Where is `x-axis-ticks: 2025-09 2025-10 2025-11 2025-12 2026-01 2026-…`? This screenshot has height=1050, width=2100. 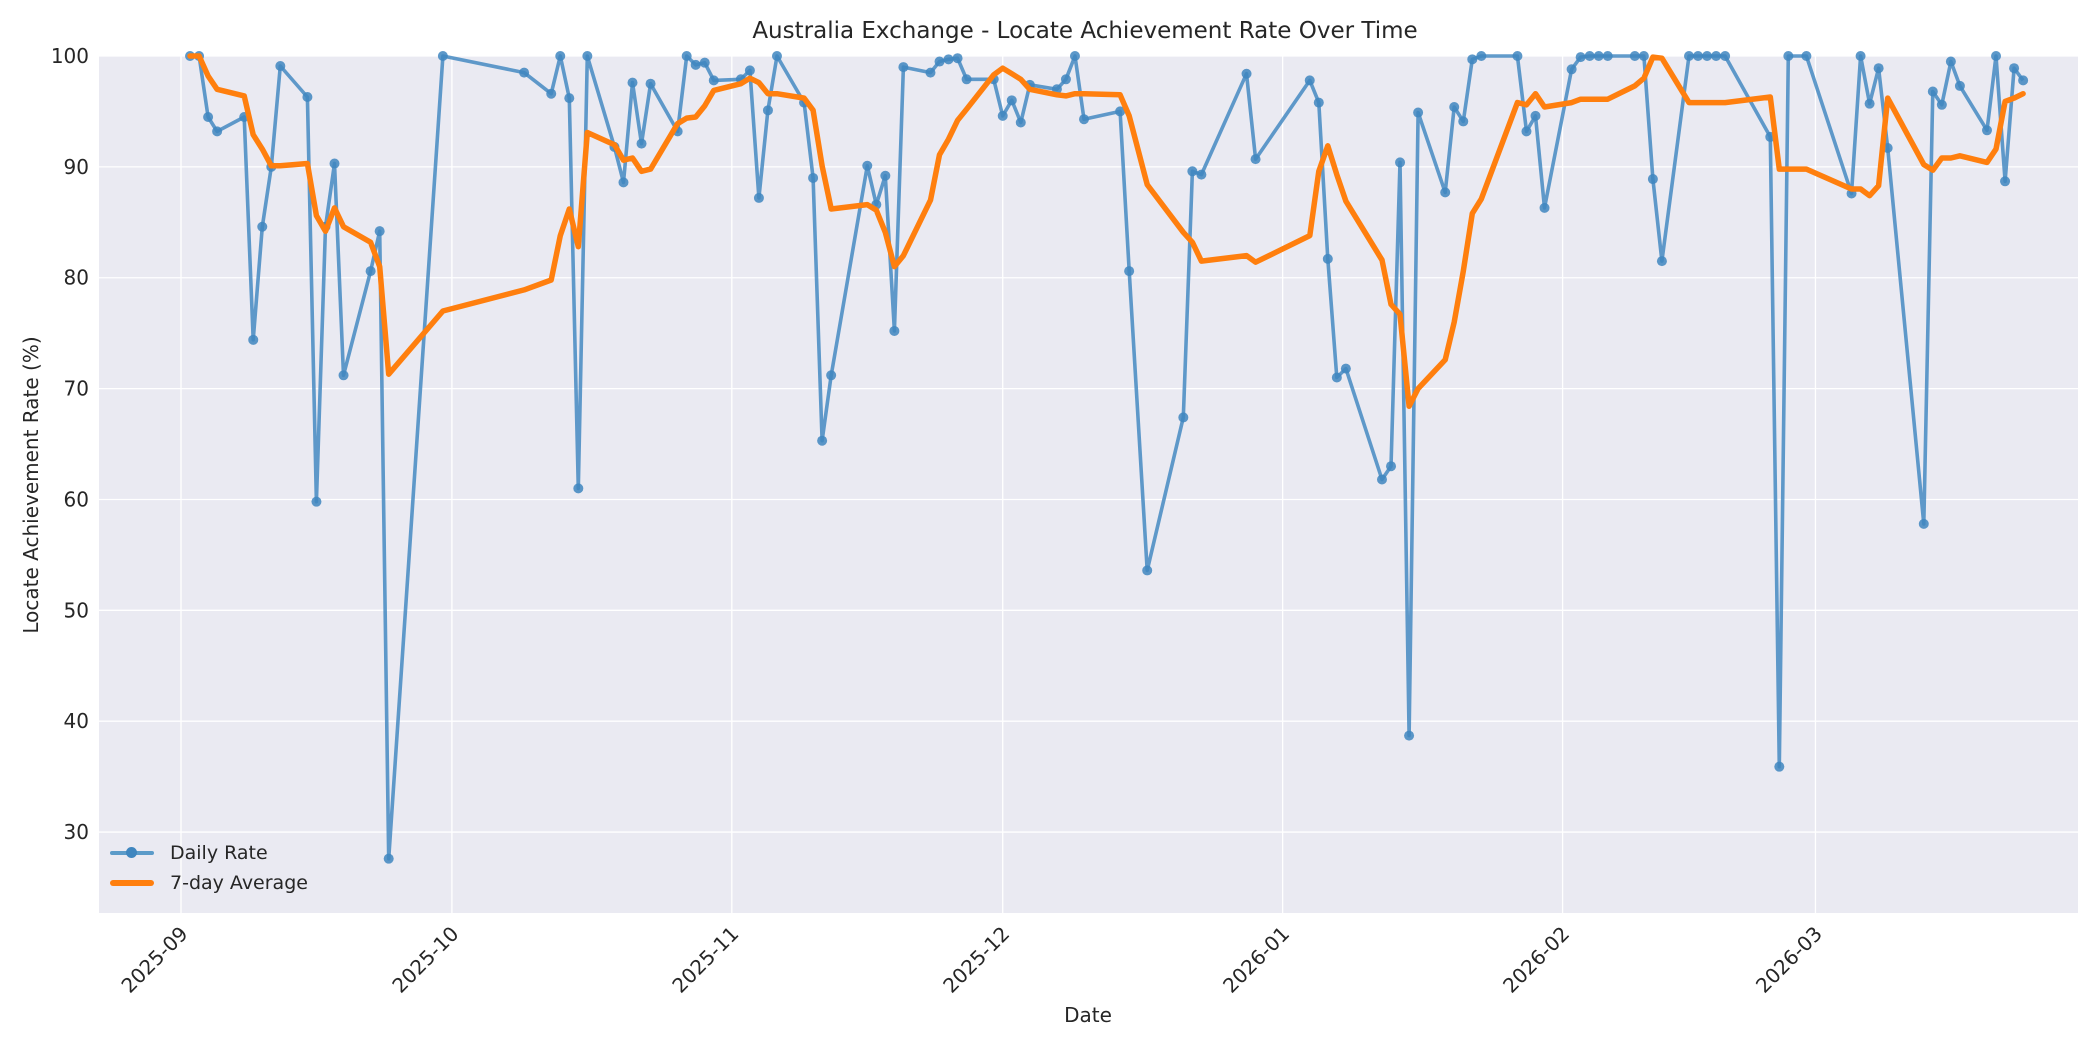 x-axis-ticks: 2025-09 2025-10 2025-11 2025-12 2026-01 2026-… is located at coordinates (971, 960).